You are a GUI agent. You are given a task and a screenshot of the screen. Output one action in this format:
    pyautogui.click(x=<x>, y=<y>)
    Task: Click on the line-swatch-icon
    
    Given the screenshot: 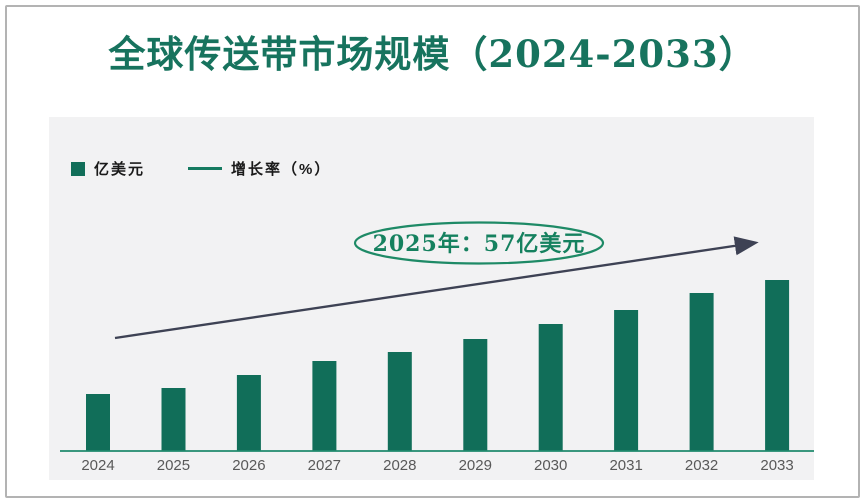 What is the action you would take?
    pyautogui.click(x=205, y=168)
    